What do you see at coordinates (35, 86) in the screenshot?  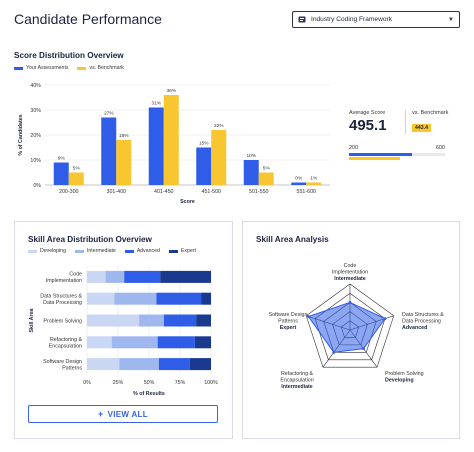 I see `y-tick-label: 40%` at bounding box center [35, 86].